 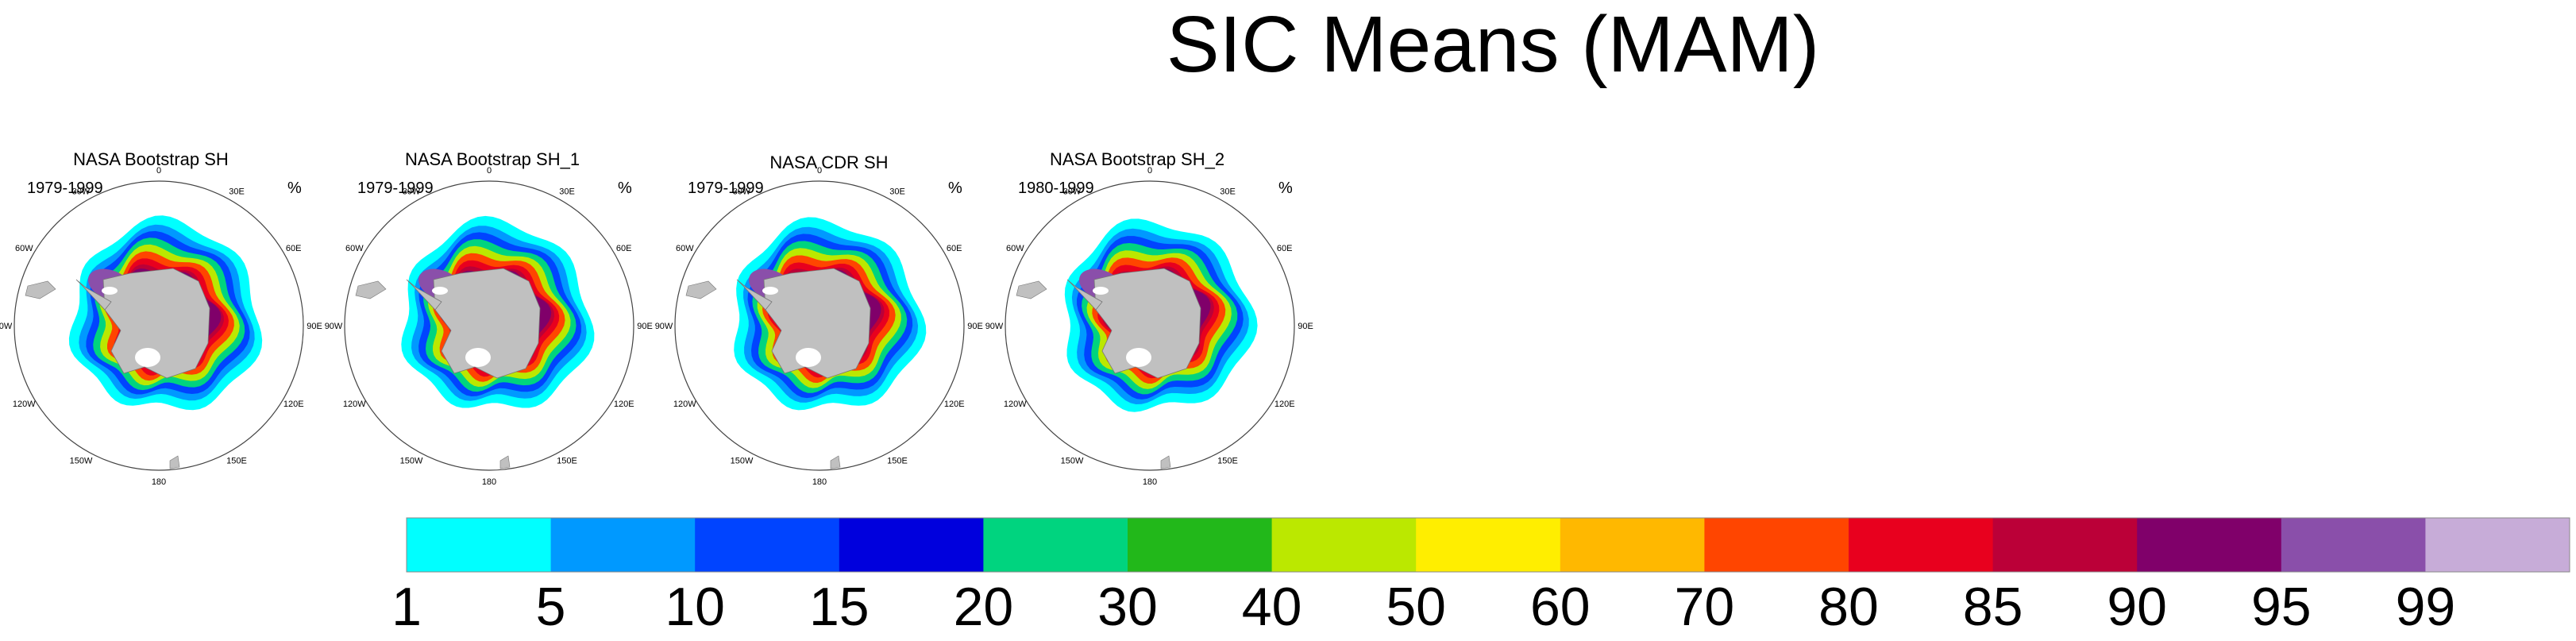 I want to click on colorbar-tick-label: 10, so click(x=695, y=607).